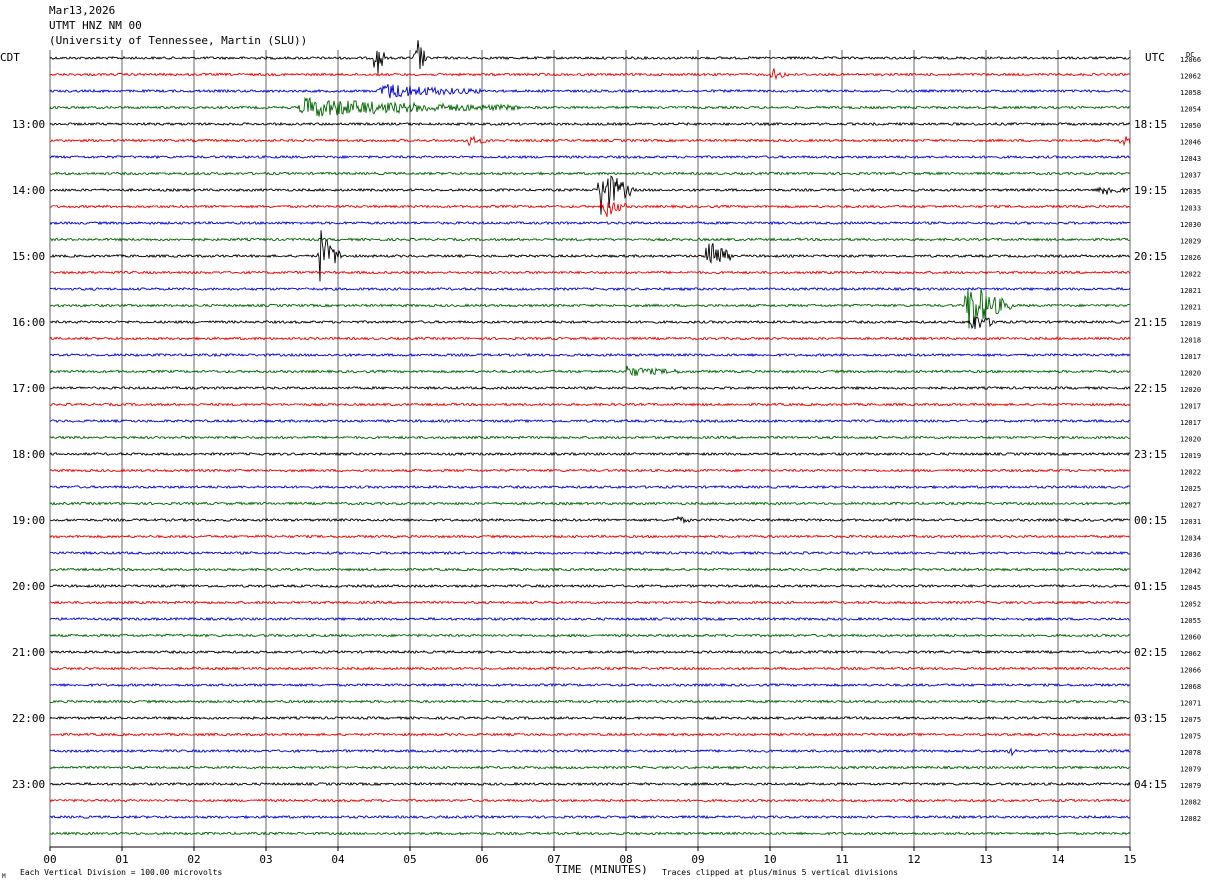 The height and width of the screenshot is (886, 1210). Describe the element at coordinates (28, 784) in the screenshot. I see `left-hour-label: 23:00` at that location.